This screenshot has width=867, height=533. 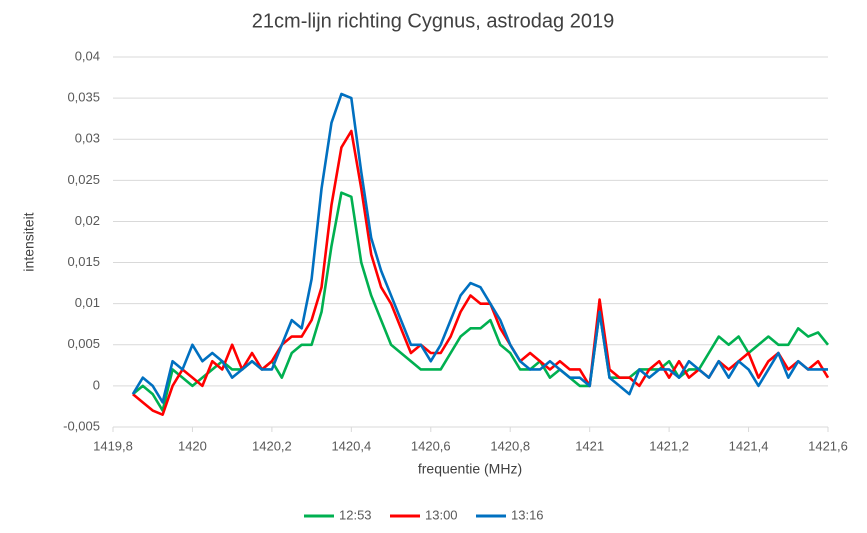 I want to click on x-tick-label: 1419,8, so click(x=113, y=445).